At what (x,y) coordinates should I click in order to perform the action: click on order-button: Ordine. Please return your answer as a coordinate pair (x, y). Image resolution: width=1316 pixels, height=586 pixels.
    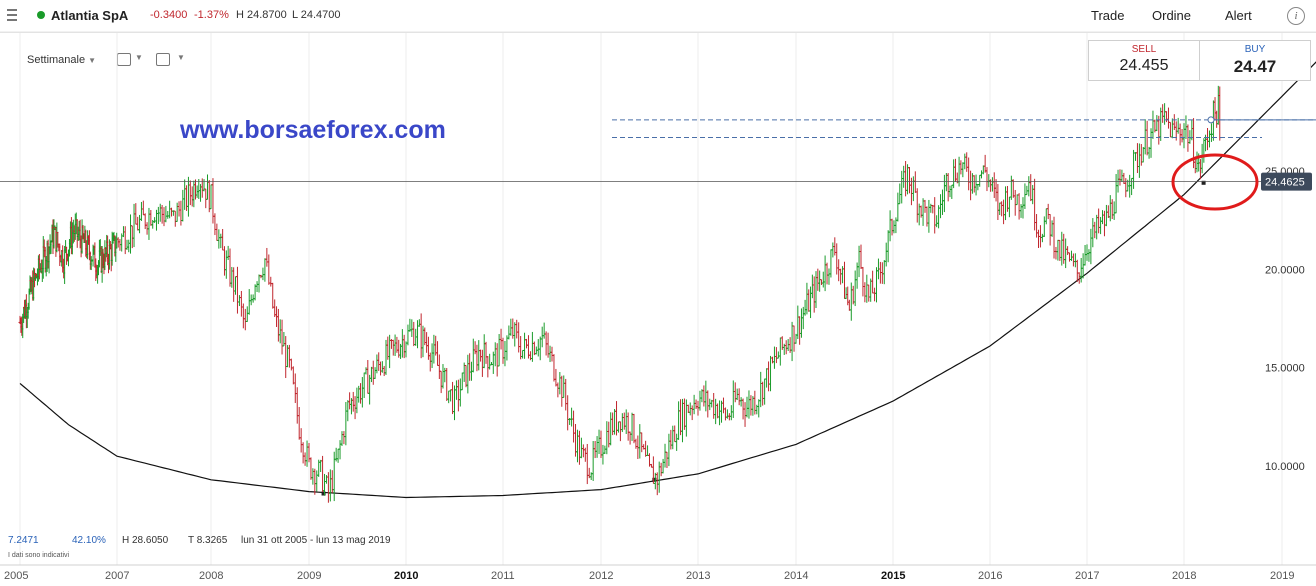
    Looking at the image, I should click on (1172, 15).